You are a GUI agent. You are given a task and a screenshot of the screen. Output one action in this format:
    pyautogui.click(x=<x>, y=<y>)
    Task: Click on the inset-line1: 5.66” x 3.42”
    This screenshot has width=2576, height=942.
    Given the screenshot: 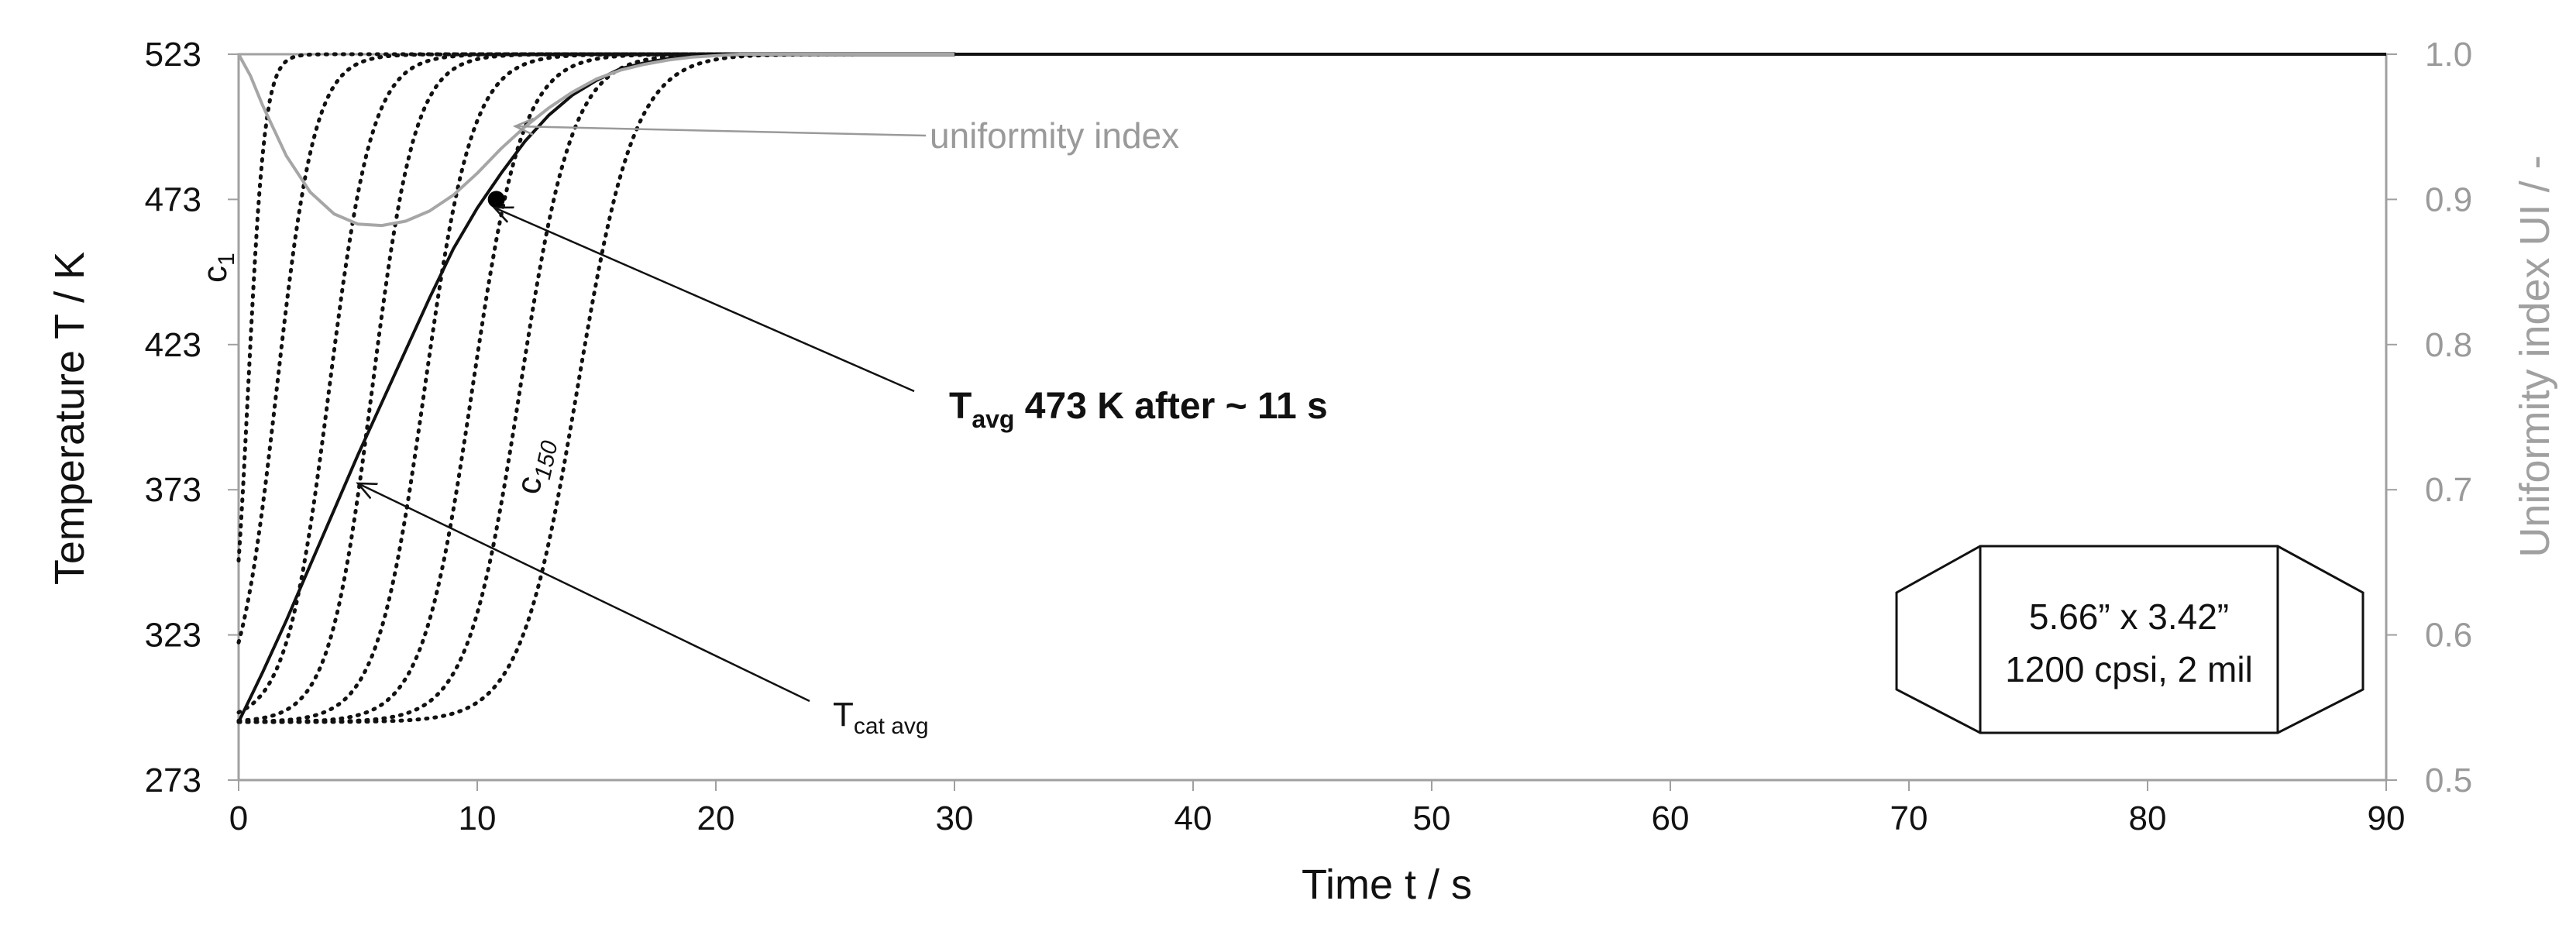 What is the action you would take?
    pyautogui.click(x=2129, y=616)
    